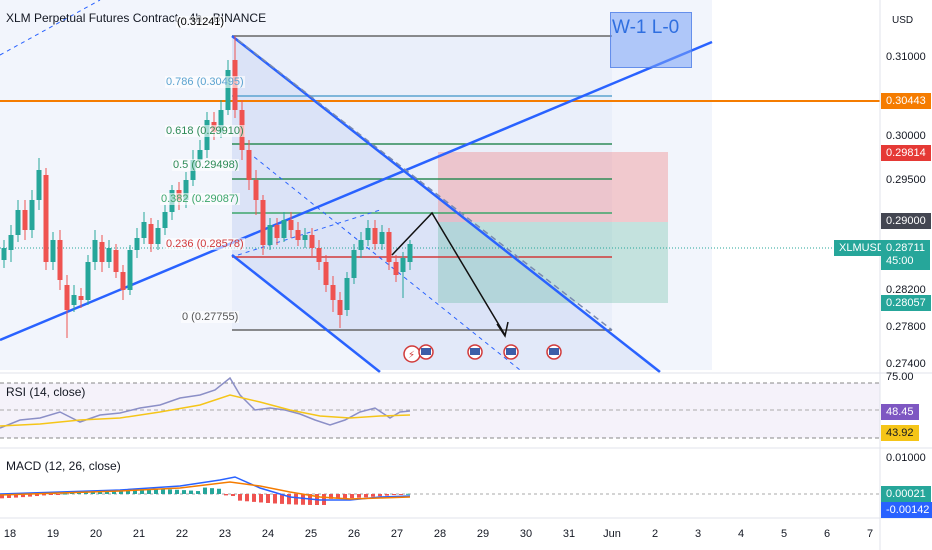 Image resolution: width=932 pixels, height=550 pixels. I want to click on trade-result-box, so click(651, 40).